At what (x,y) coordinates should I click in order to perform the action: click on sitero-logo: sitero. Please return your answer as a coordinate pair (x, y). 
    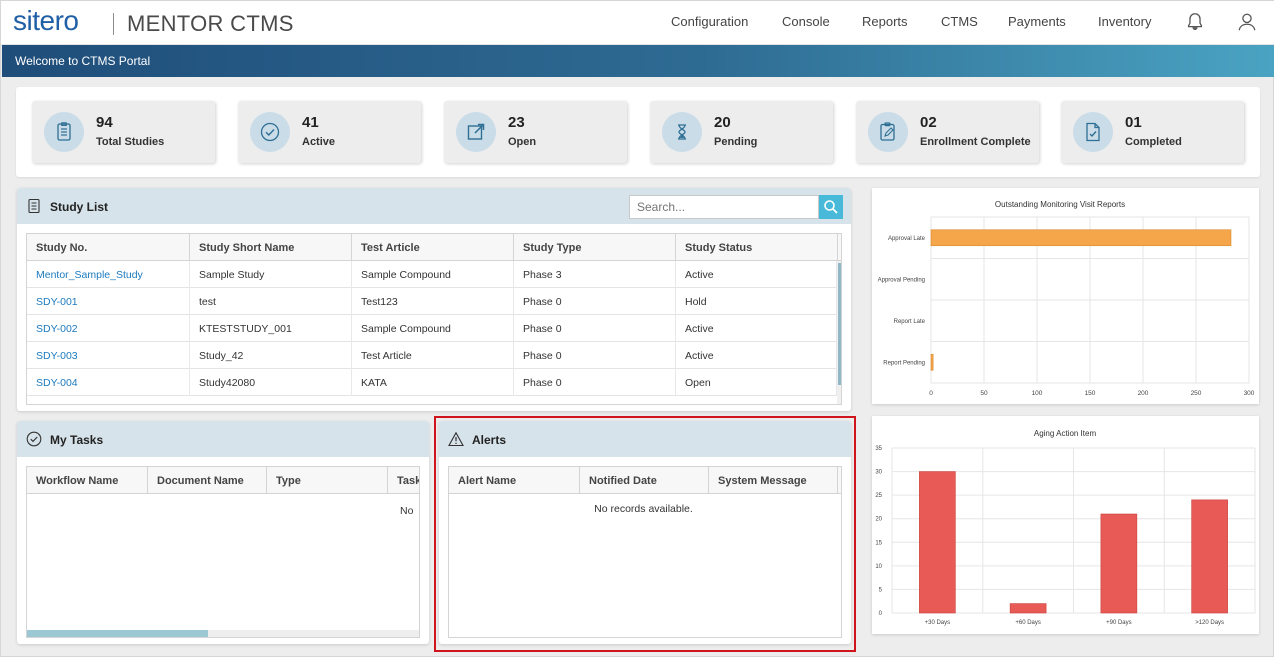
    Looking at the image, I should click on (46, 20).